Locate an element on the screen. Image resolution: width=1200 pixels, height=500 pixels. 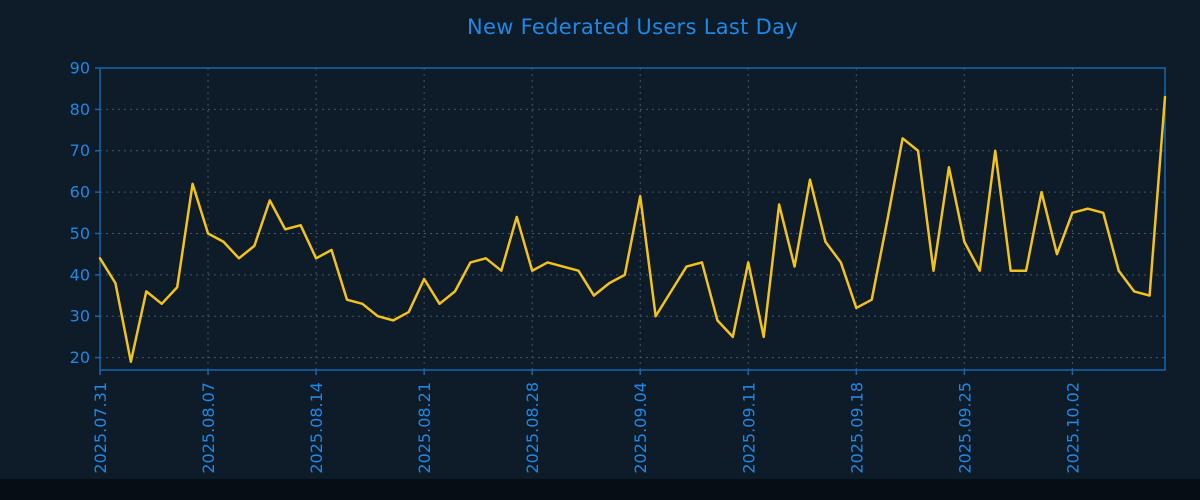
x-tick-label: 2025.08.14 is located at coordinates (316, 428).